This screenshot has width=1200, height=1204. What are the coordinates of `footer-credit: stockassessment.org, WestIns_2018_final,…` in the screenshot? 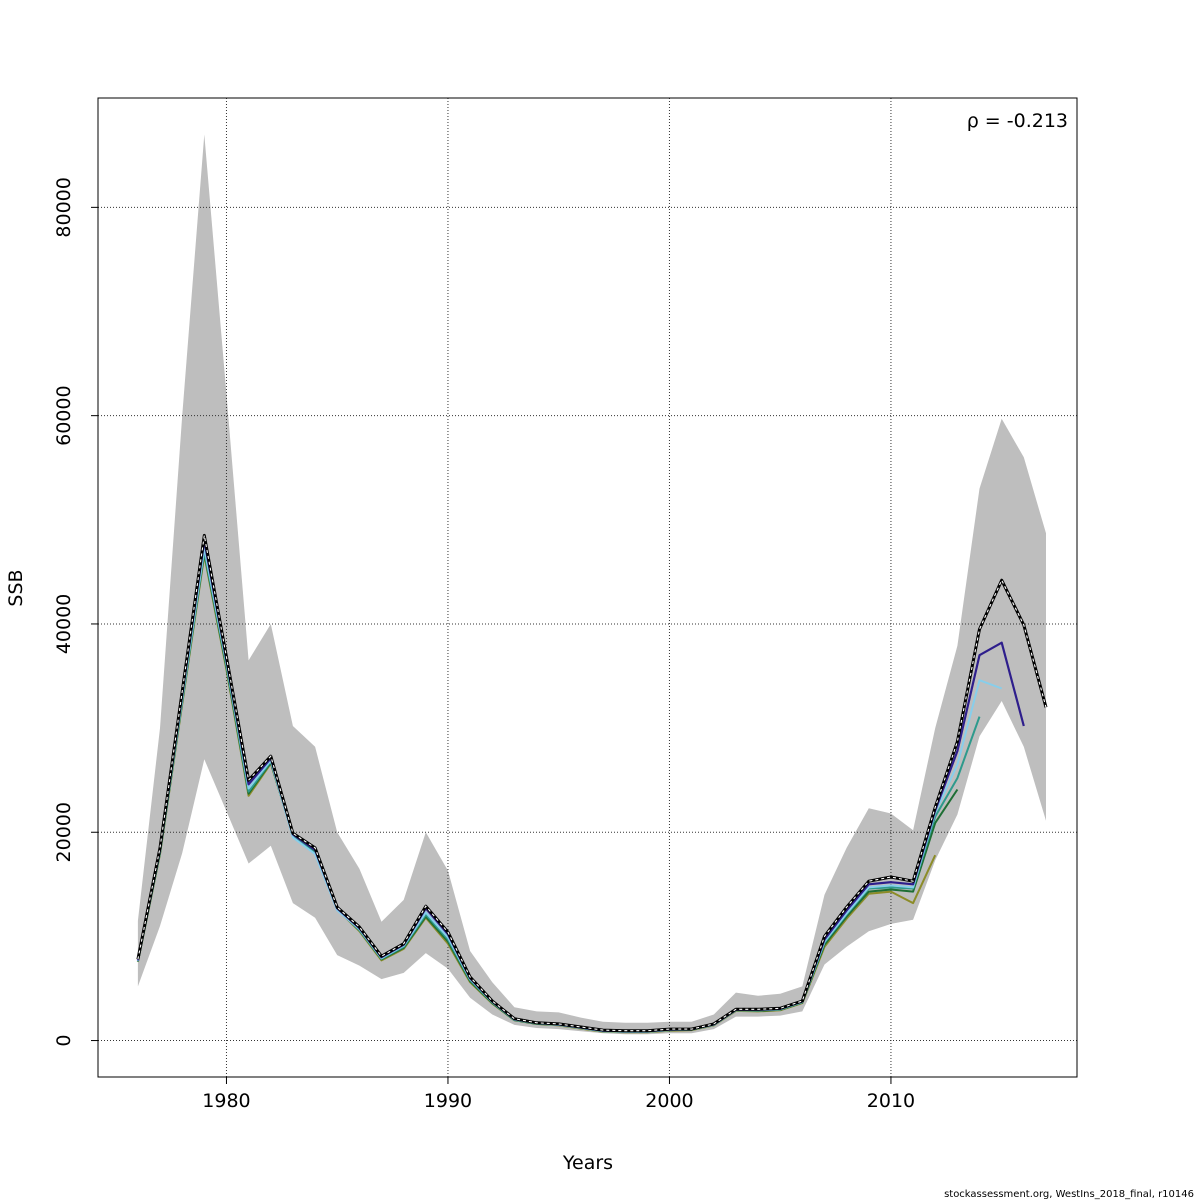 It's located at (1069, 1194).